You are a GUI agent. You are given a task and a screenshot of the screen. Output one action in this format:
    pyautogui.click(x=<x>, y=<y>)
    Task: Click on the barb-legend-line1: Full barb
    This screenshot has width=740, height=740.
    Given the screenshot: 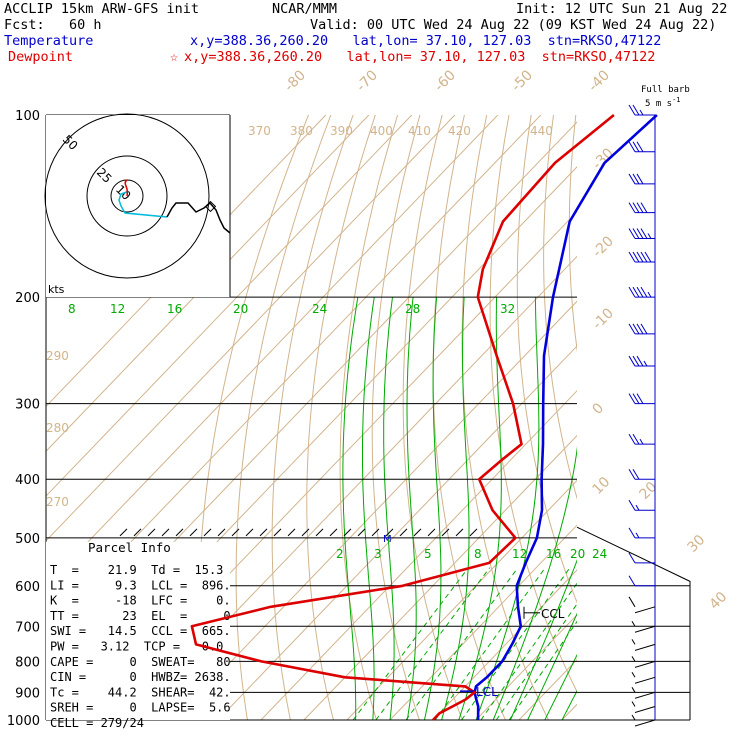 What is the action you would take?
    pyautogui.click(x=665, y=90)
    